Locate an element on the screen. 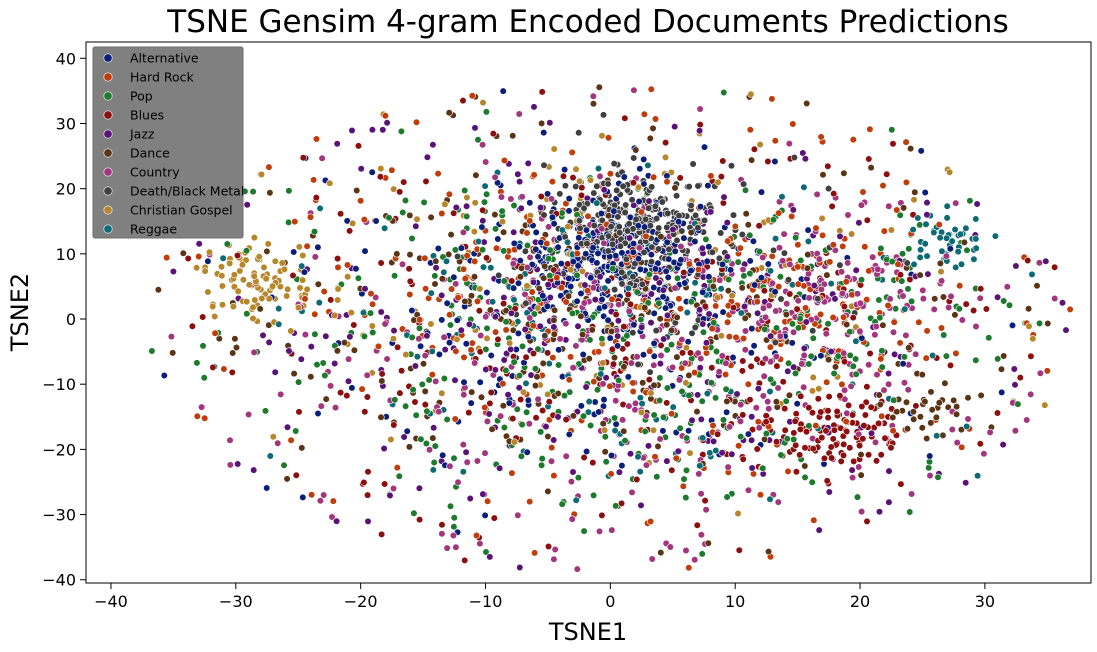 The image size is (1097, 652). legend-label: Hard Rock is located at coordinates (162, 77).